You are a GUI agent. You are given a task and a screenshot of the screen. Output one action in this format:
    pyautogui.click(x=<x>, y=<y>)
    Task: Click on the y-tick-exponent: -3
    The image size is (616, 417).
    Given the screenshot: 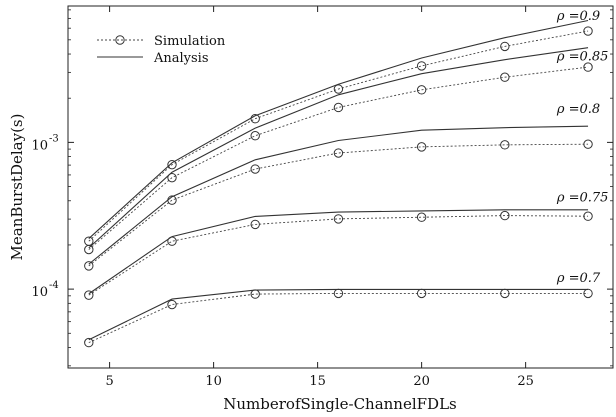 What is the action you would take?
    pyautogui.click(x=54, y=138)
    